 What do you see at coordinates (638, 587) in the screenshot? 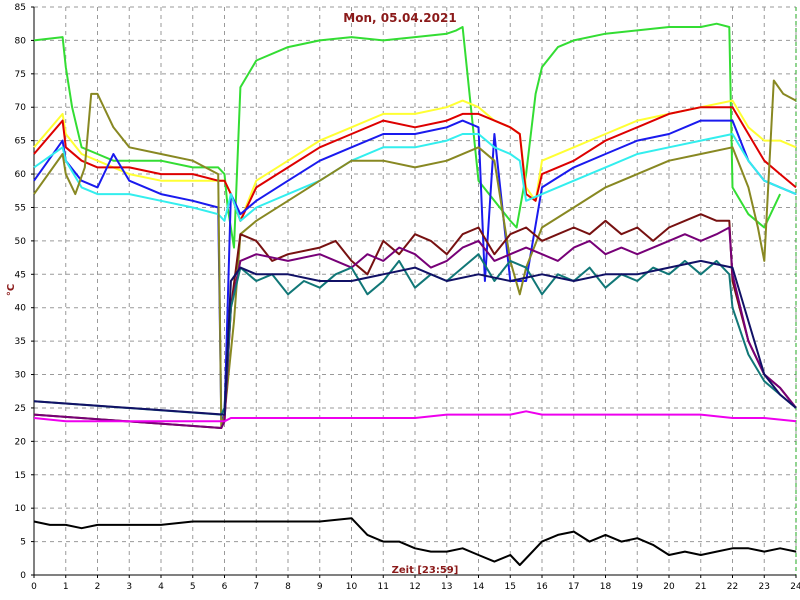
I see `x-tick-label: 19` at bounding box center [638, 587].